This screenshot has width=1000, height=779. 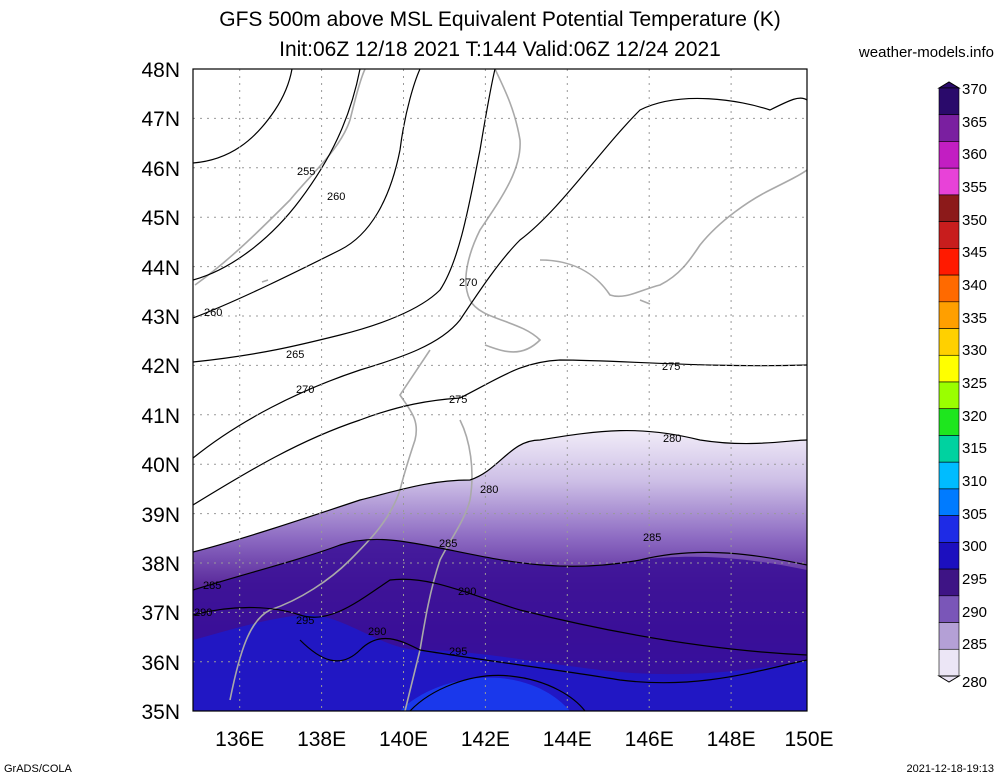 I want to click on colorbar-label: 365, so click(x=974, y=122).